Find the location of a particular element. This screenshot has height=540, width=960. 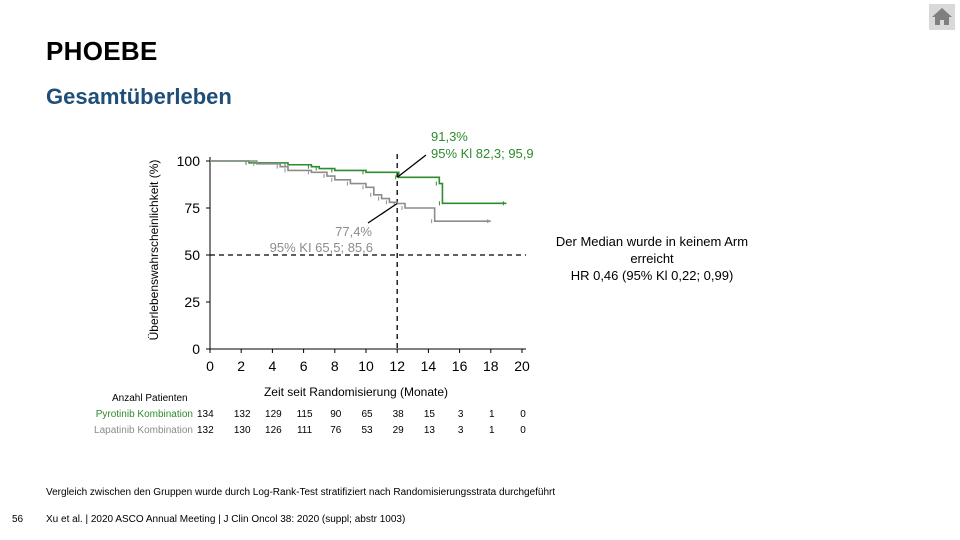

median-annotation-line2: erreicht is located at coordinates (652, 258).